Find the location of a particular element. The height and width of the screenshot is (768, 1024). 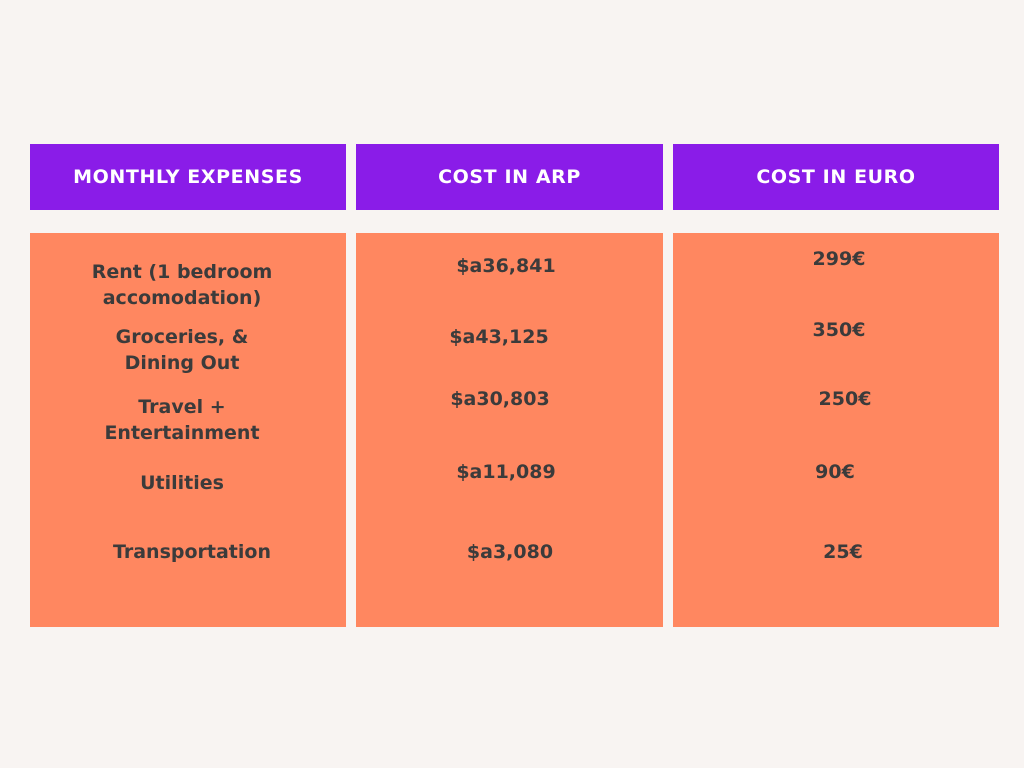

expense-label-line: Rent (1 bedroom is located at coordinates (182, 272).